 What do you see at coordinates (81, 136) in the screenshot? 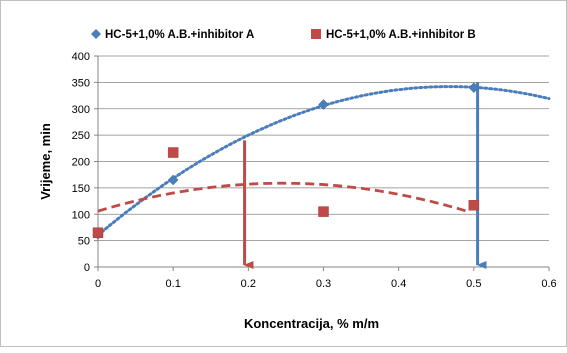
I see `y-tick-label-250: 250` at bounding box center [81, 136].